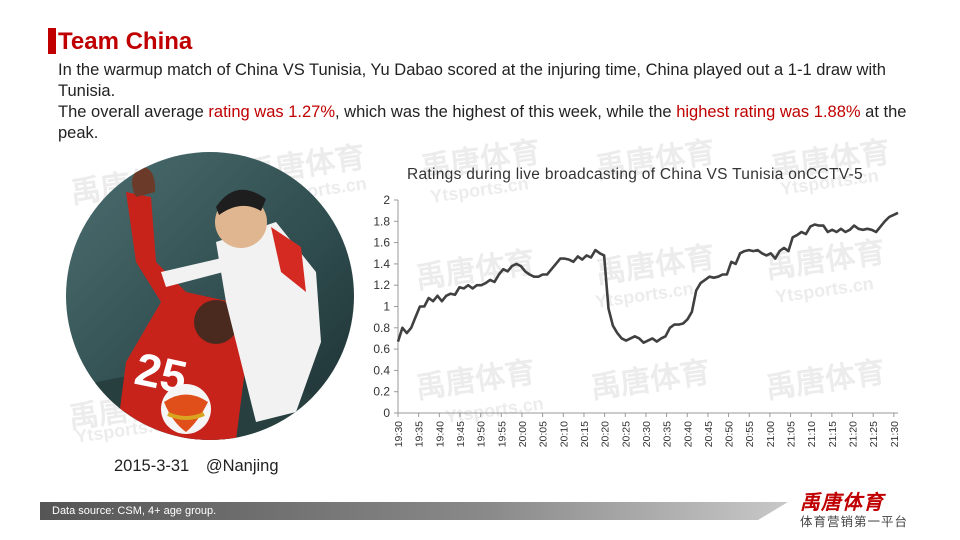 The image size is (960, 540). I want to click on x-tick-label: 19:35, so click(420, 434).